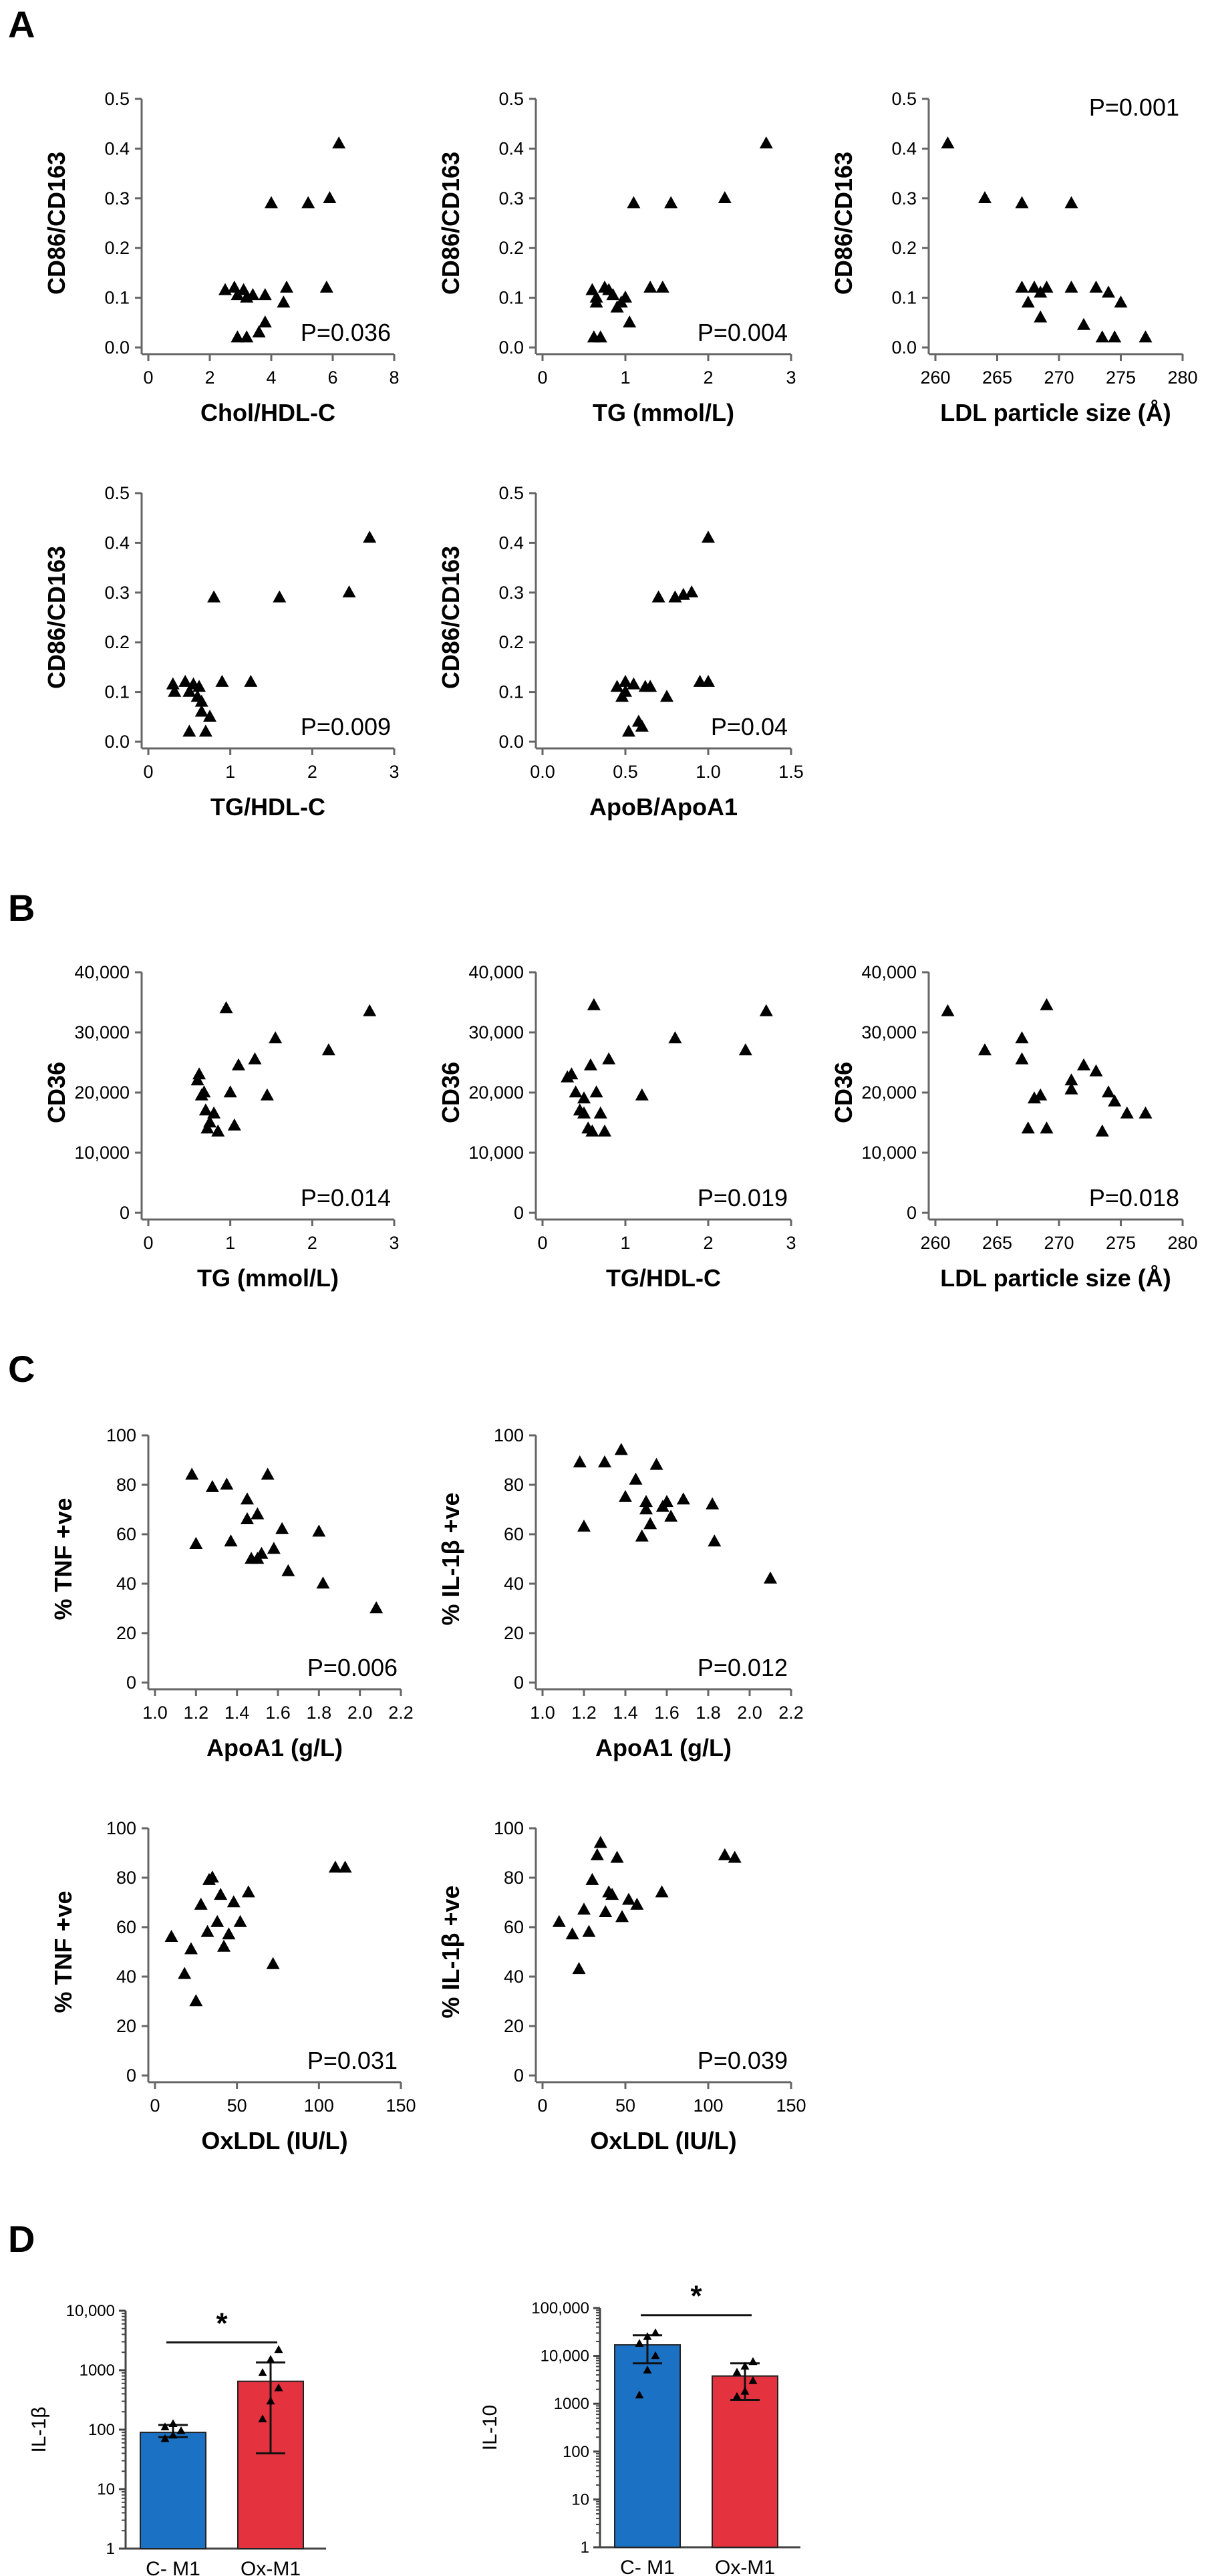 This screenshot has height=2576, width=1212. I want to click on y-tick-label: 1, so click(585, 2548).